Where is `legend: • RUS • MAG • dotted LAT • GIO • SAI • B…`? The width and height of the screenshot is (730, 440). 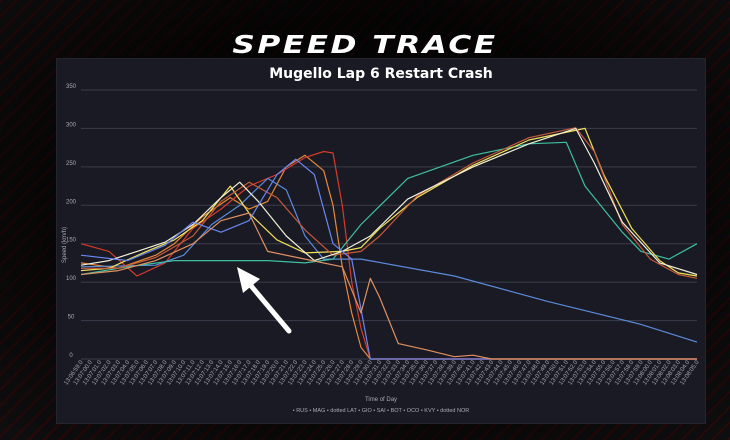 legend: • RUS • MAG • dotted LAT • GIO • SAI • B… is located at coordinates (381, 411).